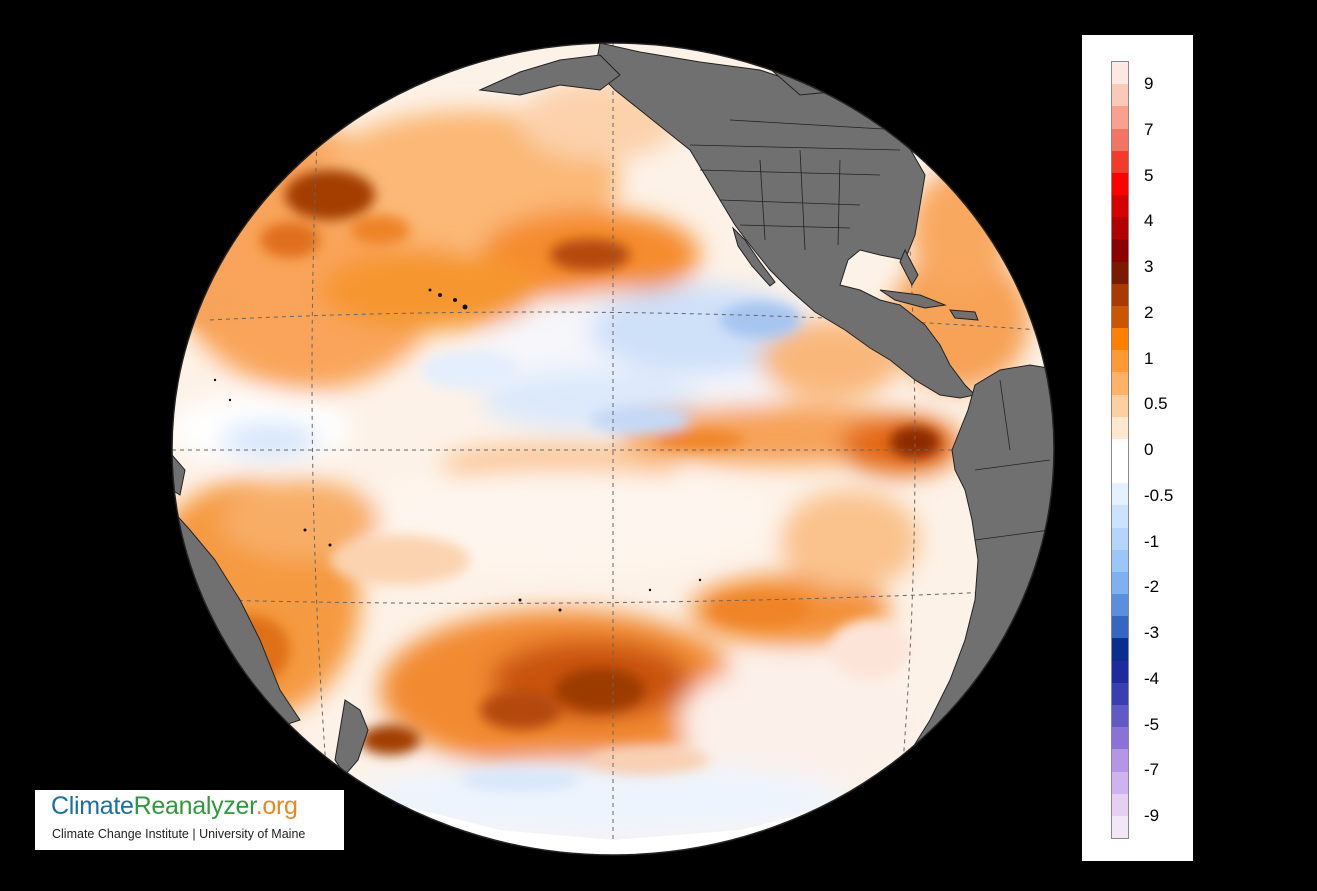  What do you see at coordinates (1152, 678) in the screenshot?
I see `legend-tick-label: -4` at bounding box center [1152, 678].